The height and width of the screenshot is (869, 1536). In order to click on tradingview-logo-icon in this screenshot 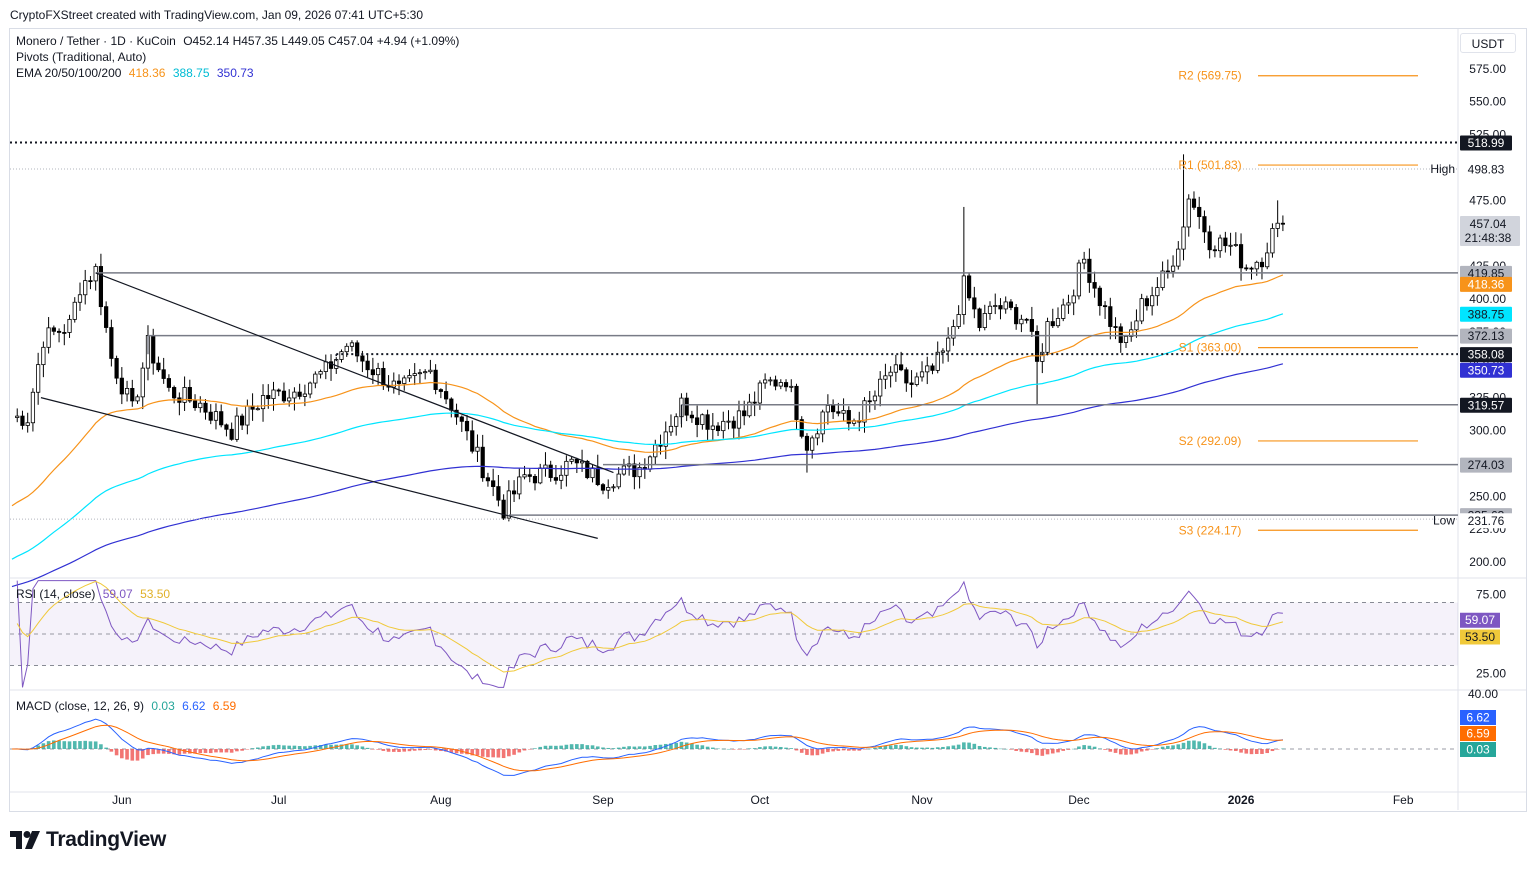, I will do `click(25, 840)`.